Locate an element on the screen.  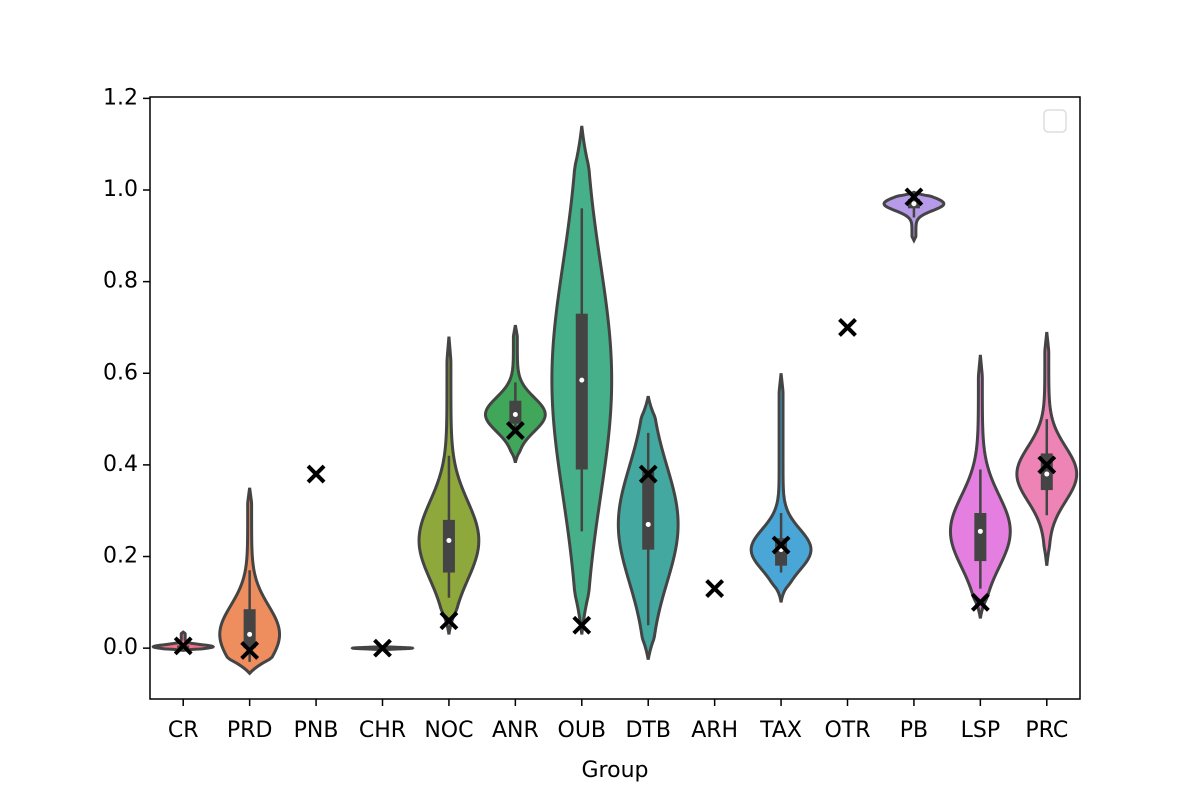
x-tick-label: PB is located at coordinates (914, 730).